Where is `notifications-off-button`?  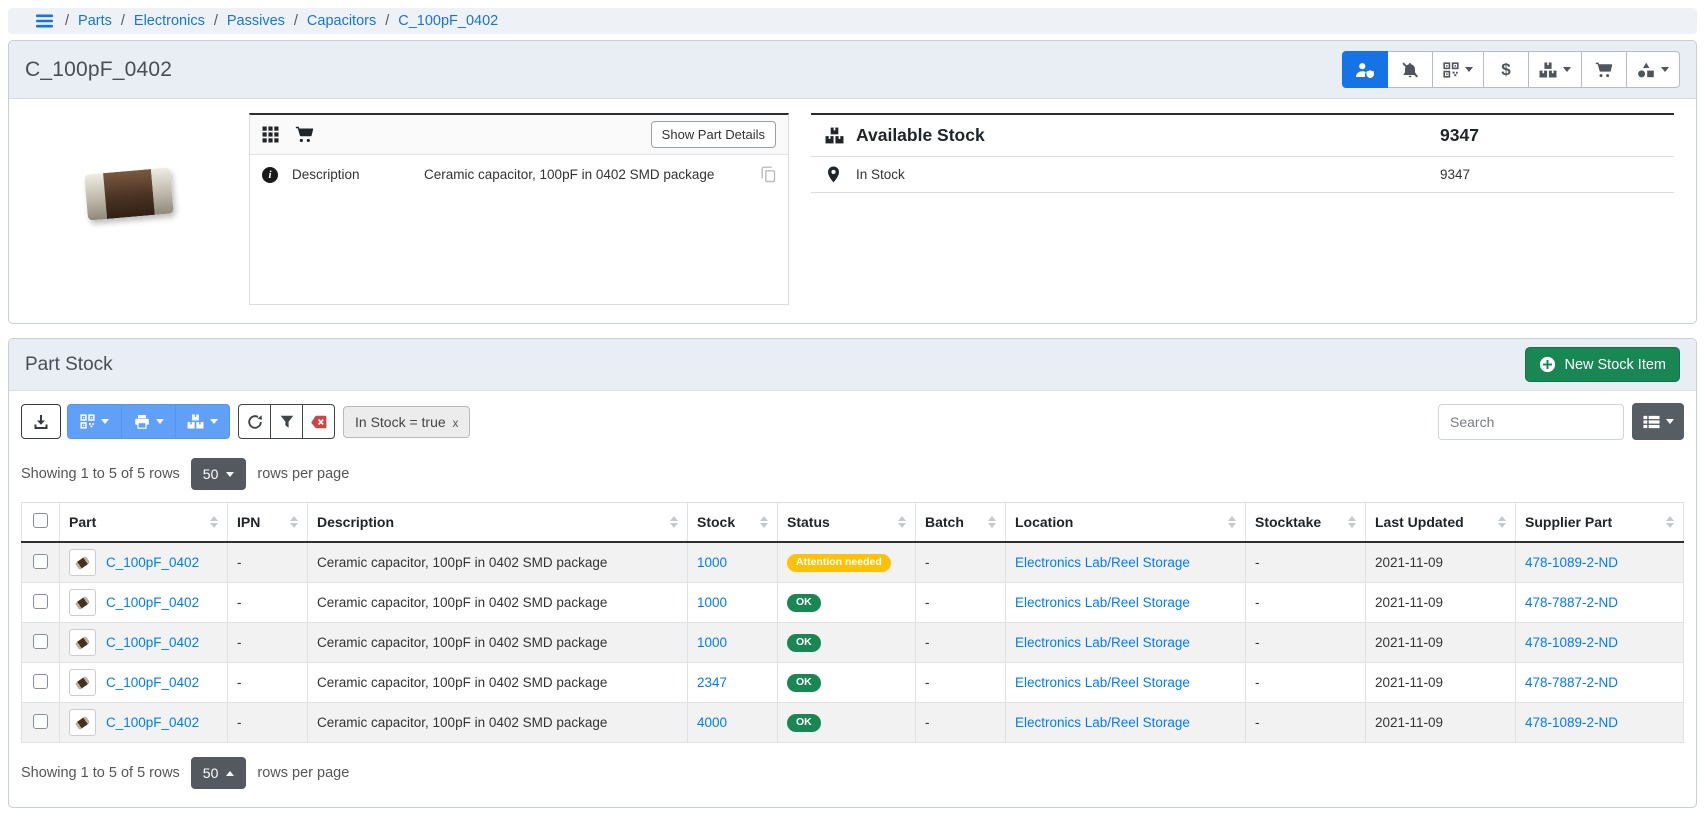 notifications-off-button is located at coordinates (1410, 69).